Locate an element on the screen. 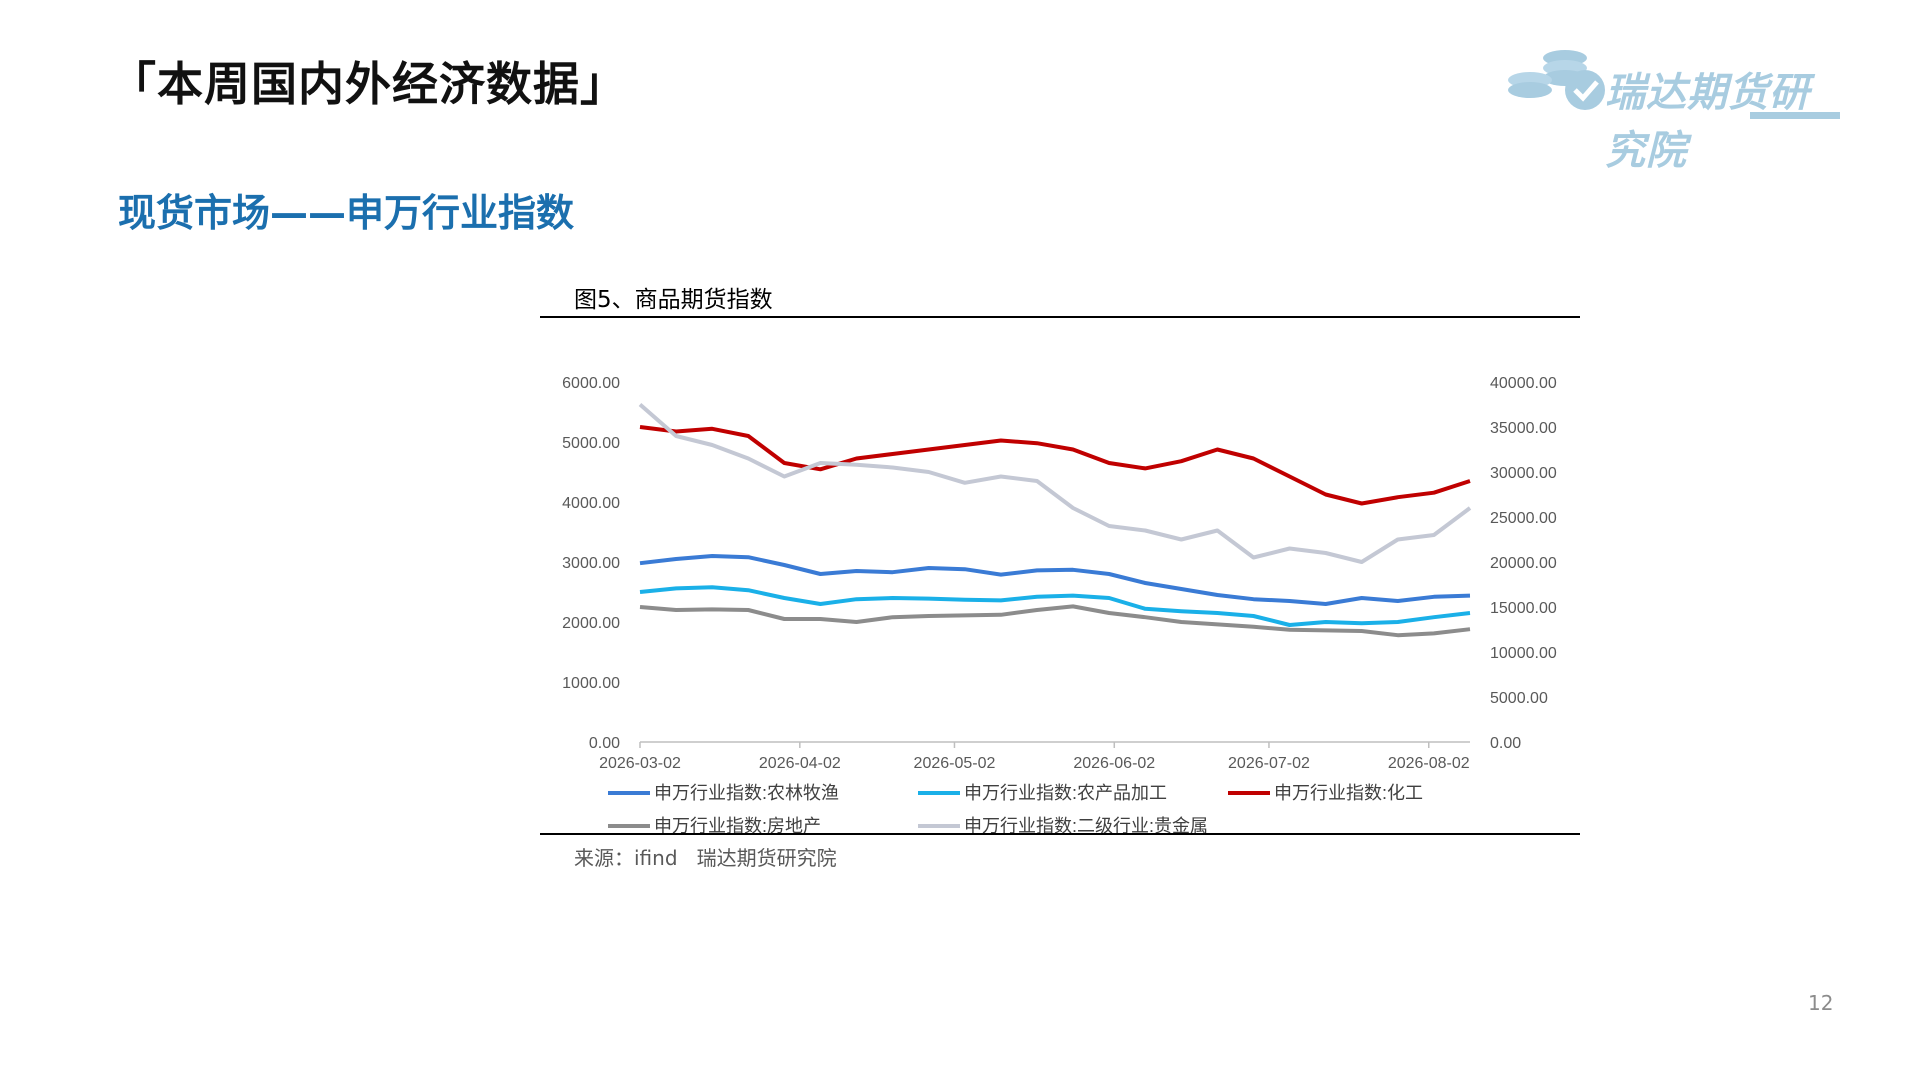  x-tick-label: 2026-06-02 is located at coordinates (1114, 763).